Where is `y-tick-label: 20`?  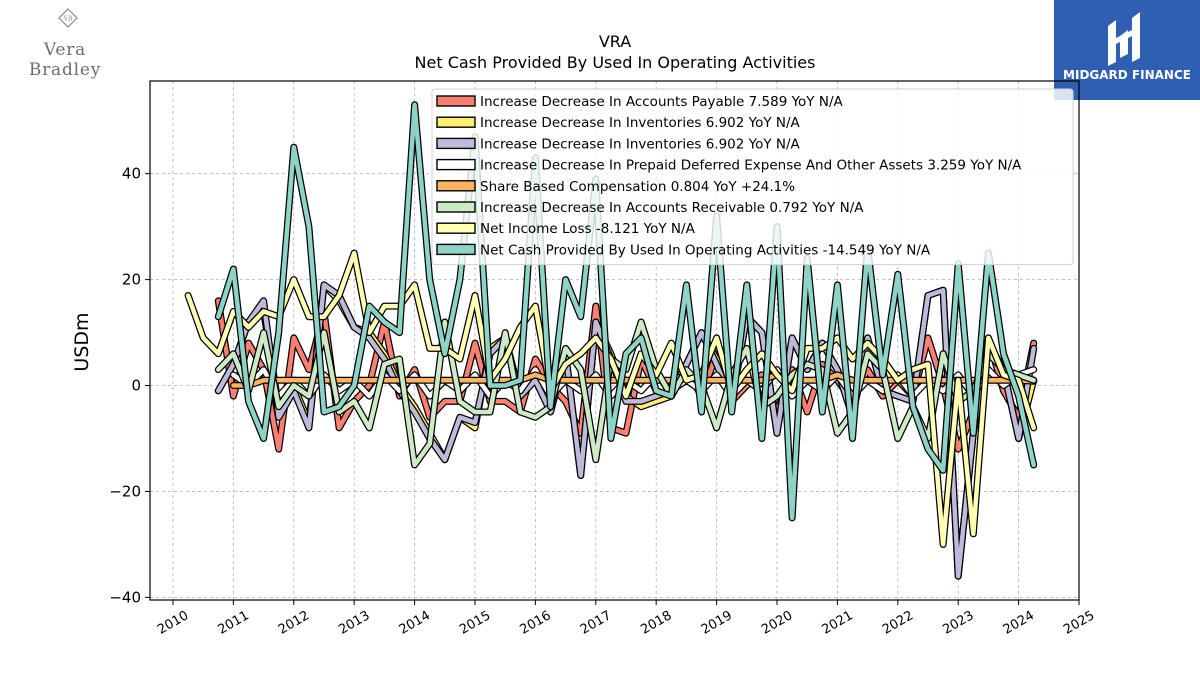 y-tick-label: 20 is located at coordinates (131, 280).